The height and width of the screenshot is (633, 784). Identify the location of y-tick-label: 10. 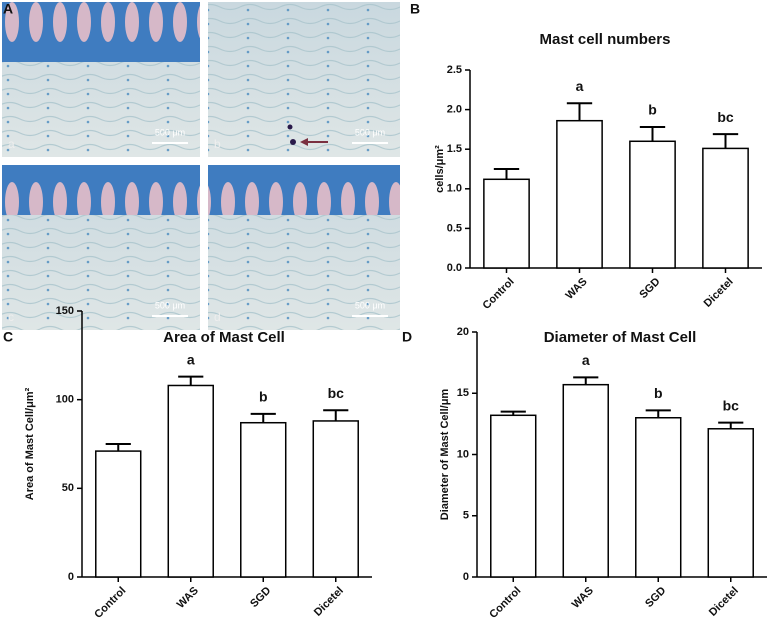
(463, 454).